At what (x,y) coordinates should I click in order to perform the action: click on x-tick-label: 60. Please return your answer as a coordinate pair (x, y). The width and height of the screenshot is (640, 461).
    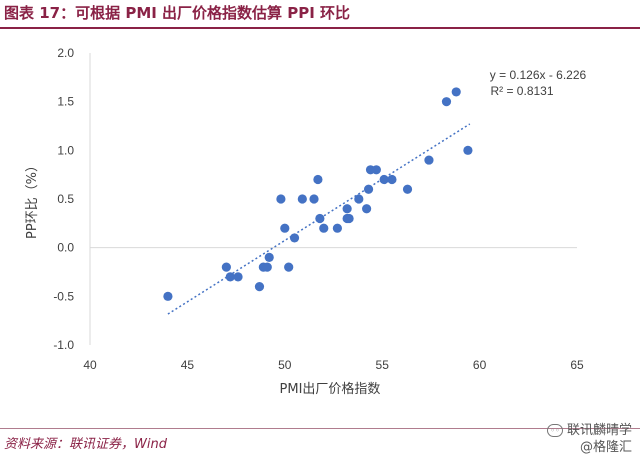
    Looking at the image, I should click on (480, 365).